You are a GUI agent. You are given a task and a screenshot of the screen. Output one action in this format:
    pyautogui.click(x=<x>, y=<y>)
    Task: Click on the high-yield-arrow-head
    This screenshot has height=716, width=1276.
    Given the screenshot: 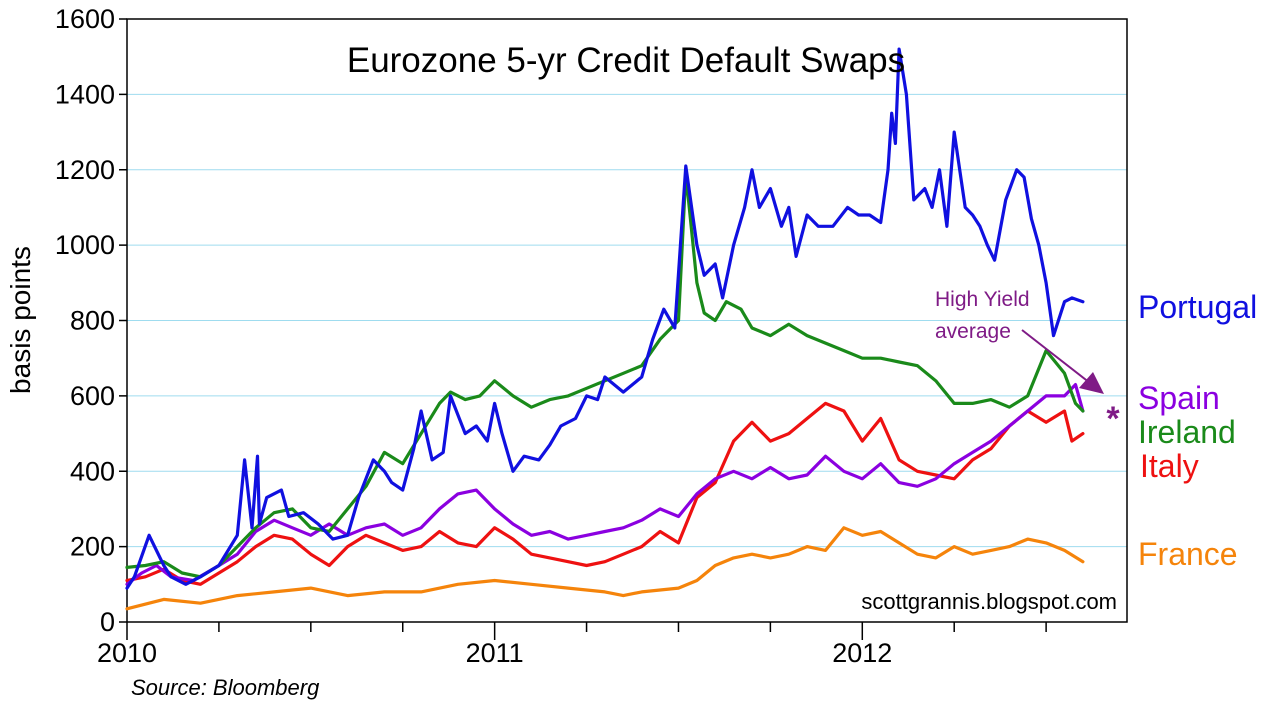 What is the action you would take?
    pyautogui.click(x=1091, y=383)
    